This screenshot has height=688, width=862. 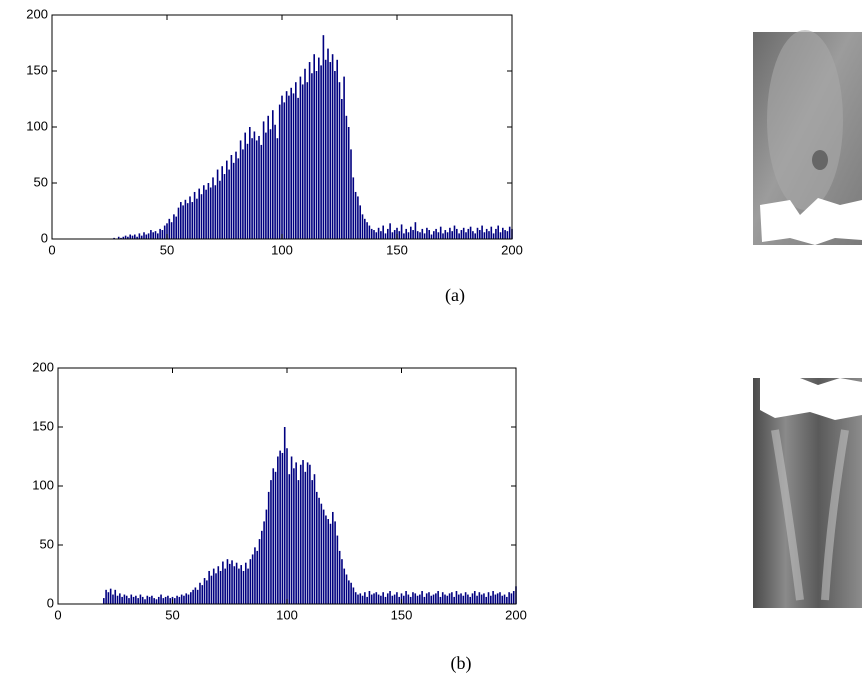 What do you see at coordinates (287, 614) in the screenshot?
I see `x-tick-label: 100` at bounding box center [287, 614].